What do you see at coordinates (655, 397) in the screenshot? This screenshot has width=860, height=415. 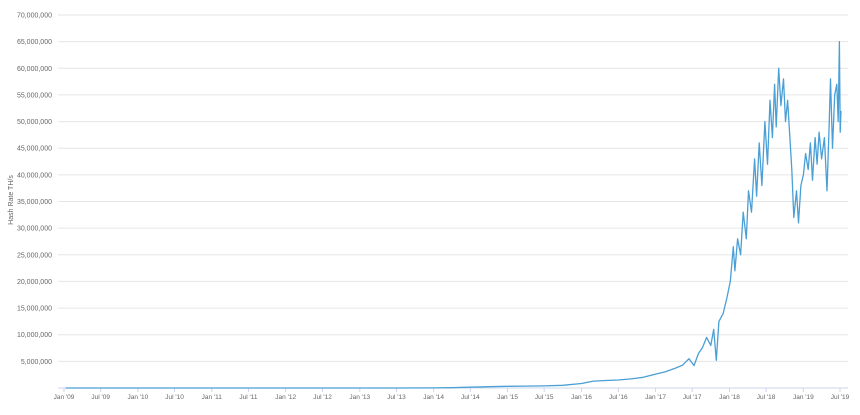 I see `x-tick-label: Jan '17` at bounding box center [655, 397].